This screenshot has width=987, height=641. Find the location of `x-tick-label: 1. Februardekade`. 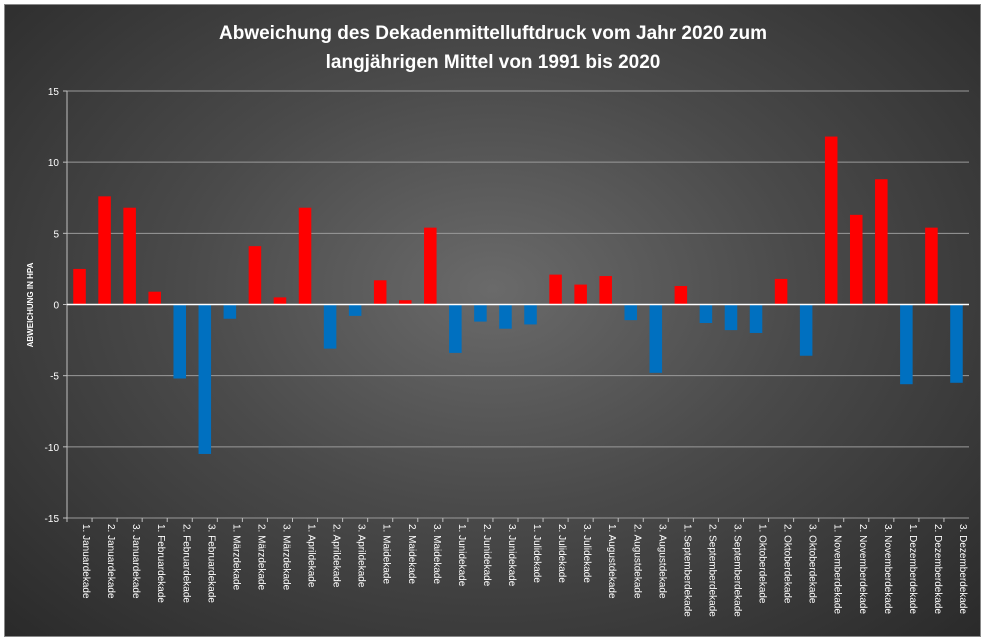

x-tick-label: 1. Februardekade is located at coordinates (160, 563).